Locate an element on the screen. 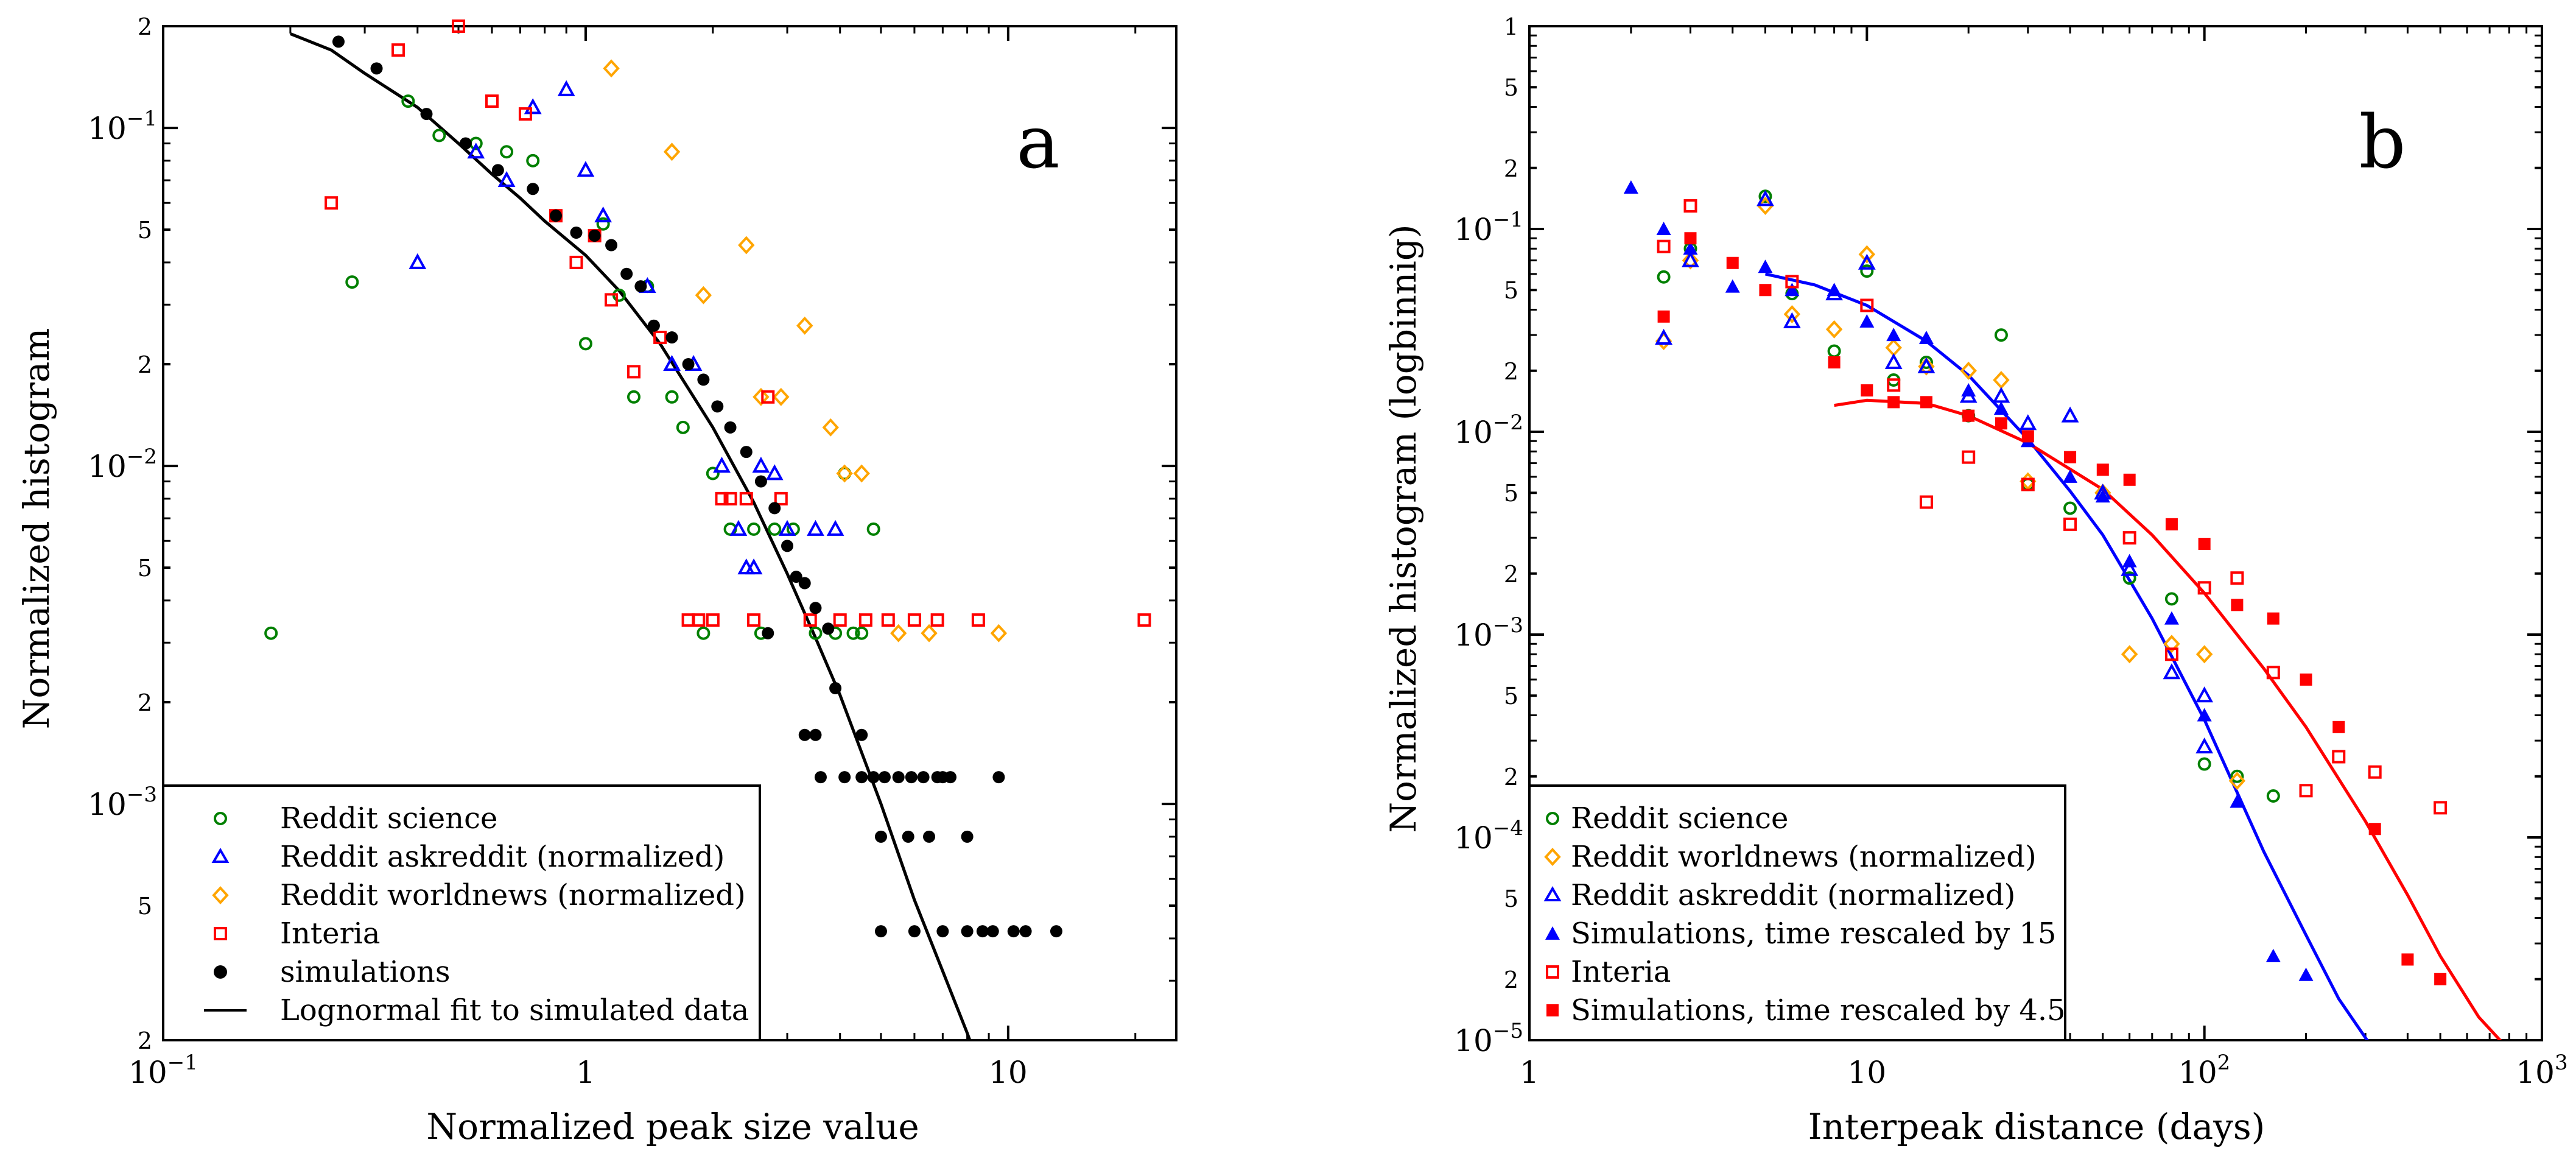 The width and height of the screenshot is (2576, 1162). y-tick-label: 10⁻⁴ is located at coordinates (1488, 836).